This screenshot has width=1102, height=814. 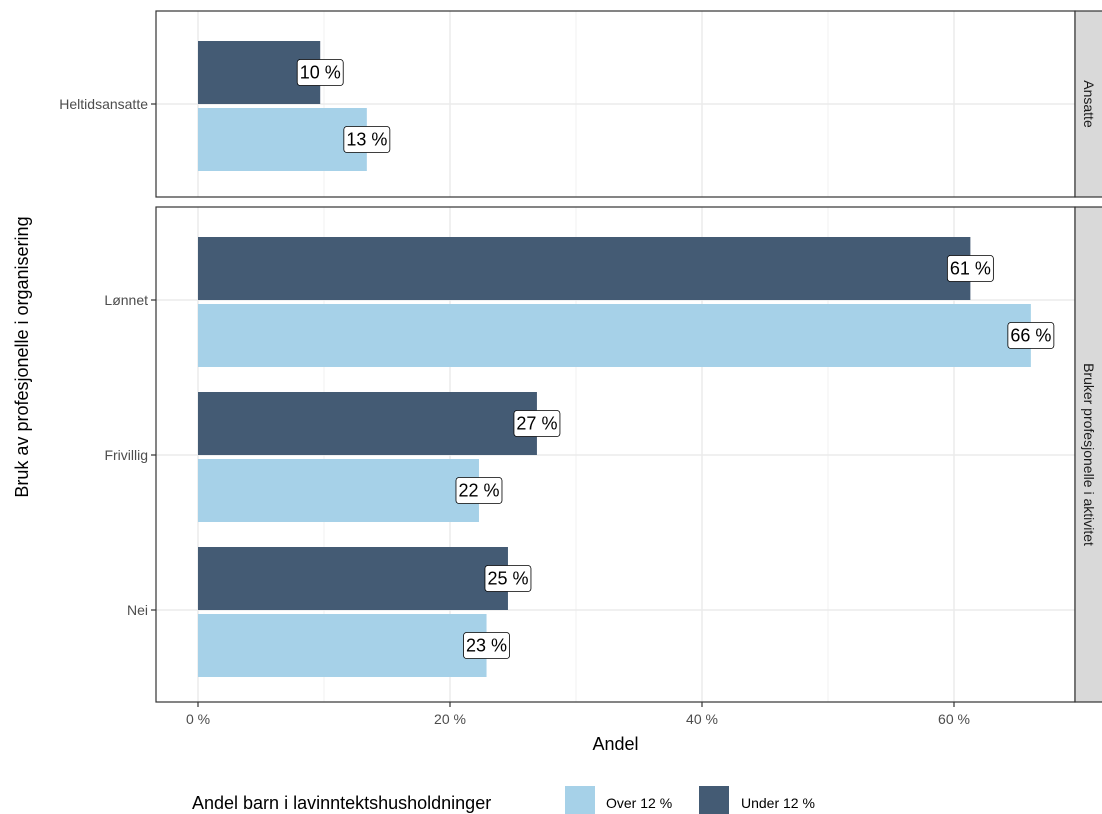 What do you see at coordinates (137, 610) in the screenshot?
I see `y-tick-label: Nei` at bounding box center [137, 610].